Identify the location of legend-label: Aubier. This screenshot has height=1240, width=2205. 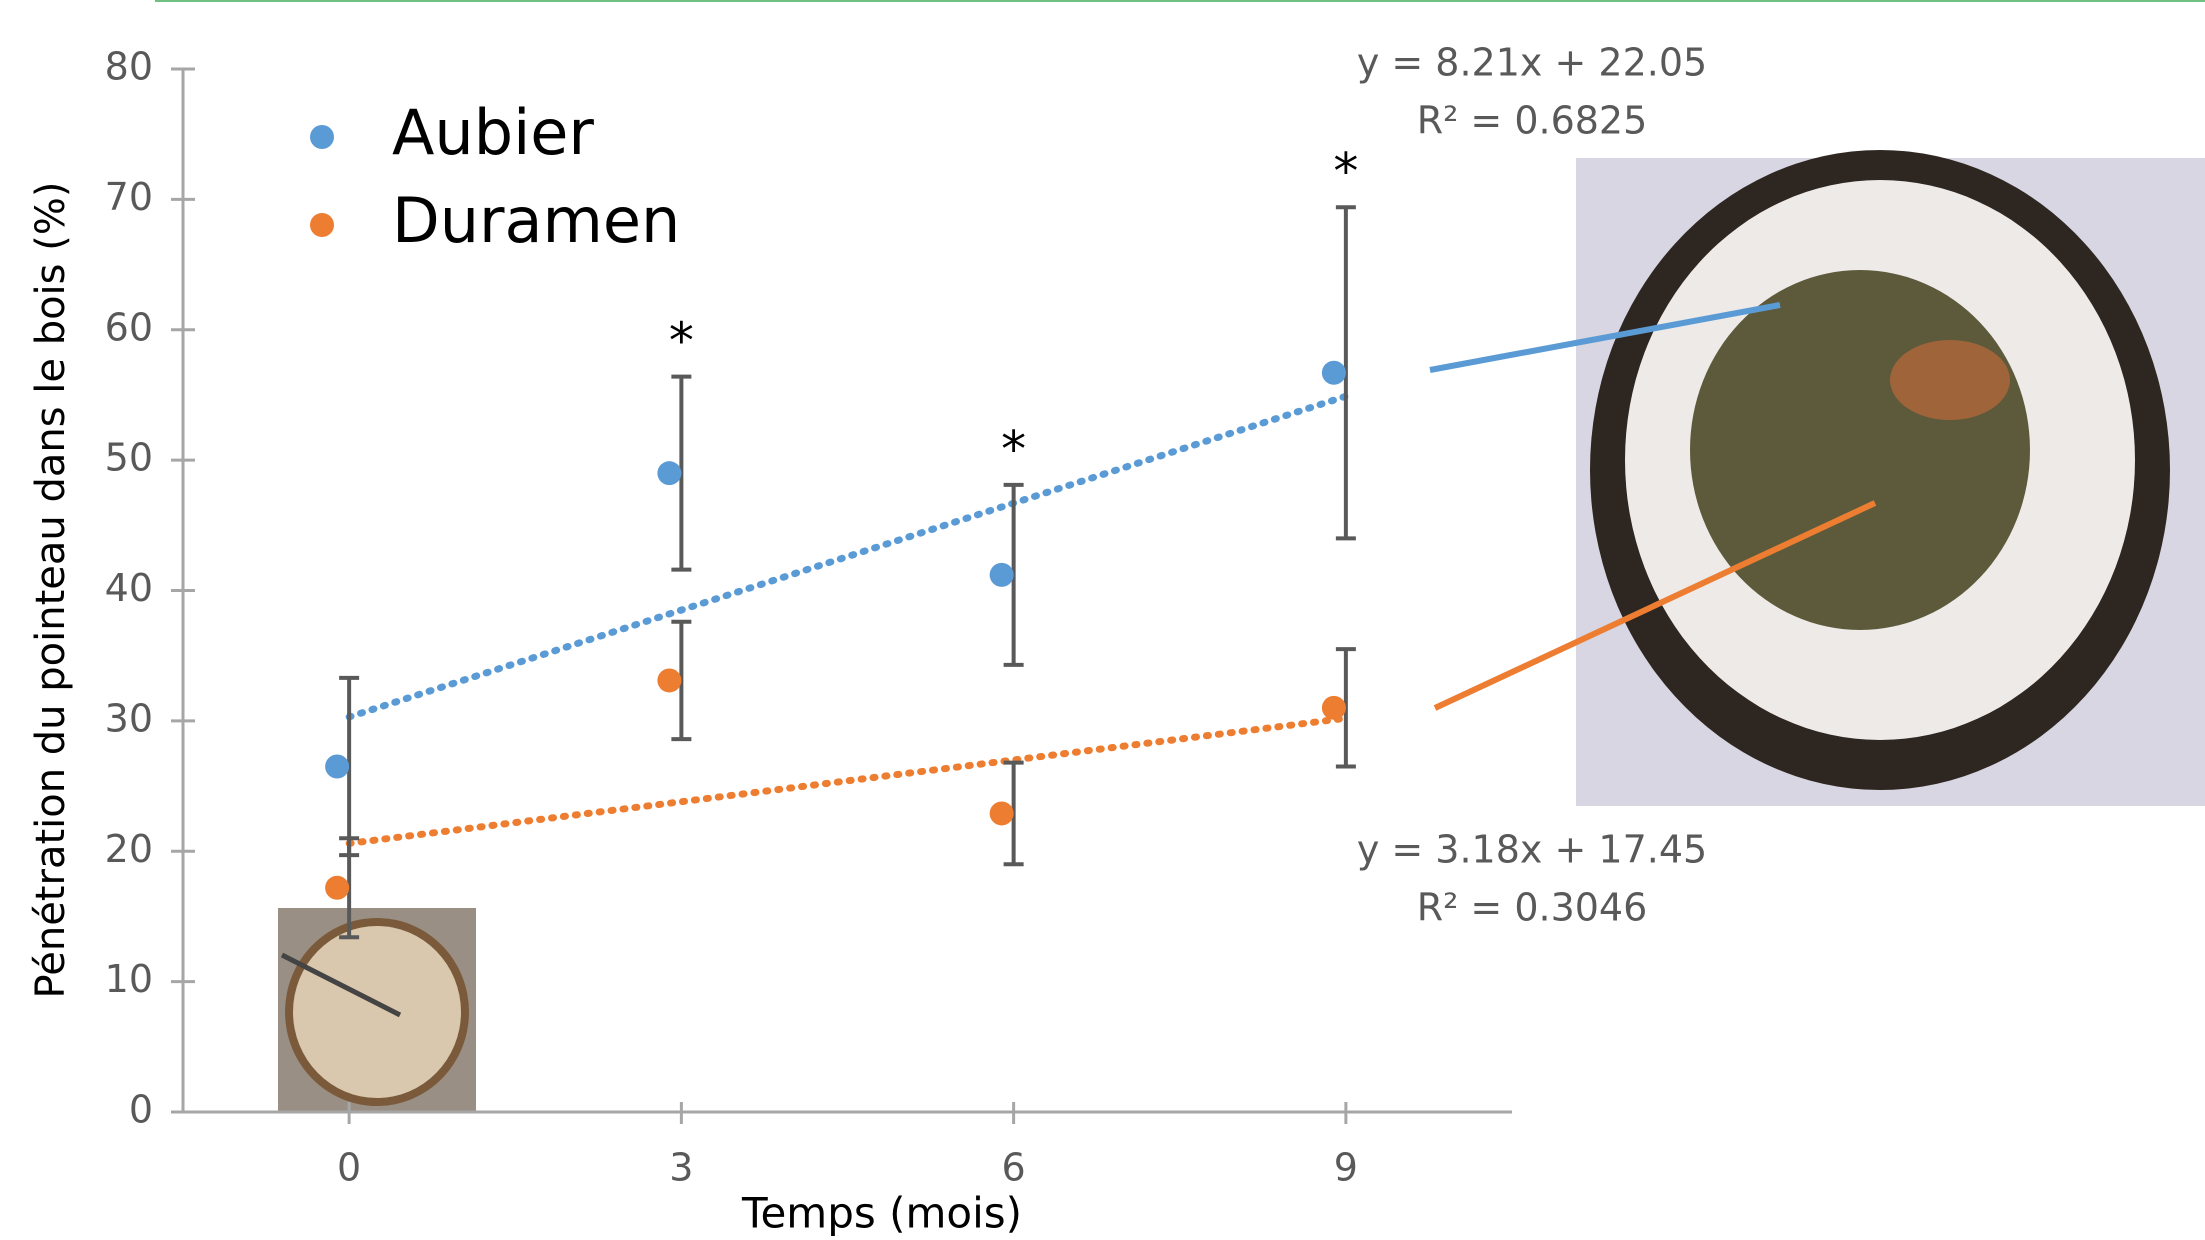
(493, 132).